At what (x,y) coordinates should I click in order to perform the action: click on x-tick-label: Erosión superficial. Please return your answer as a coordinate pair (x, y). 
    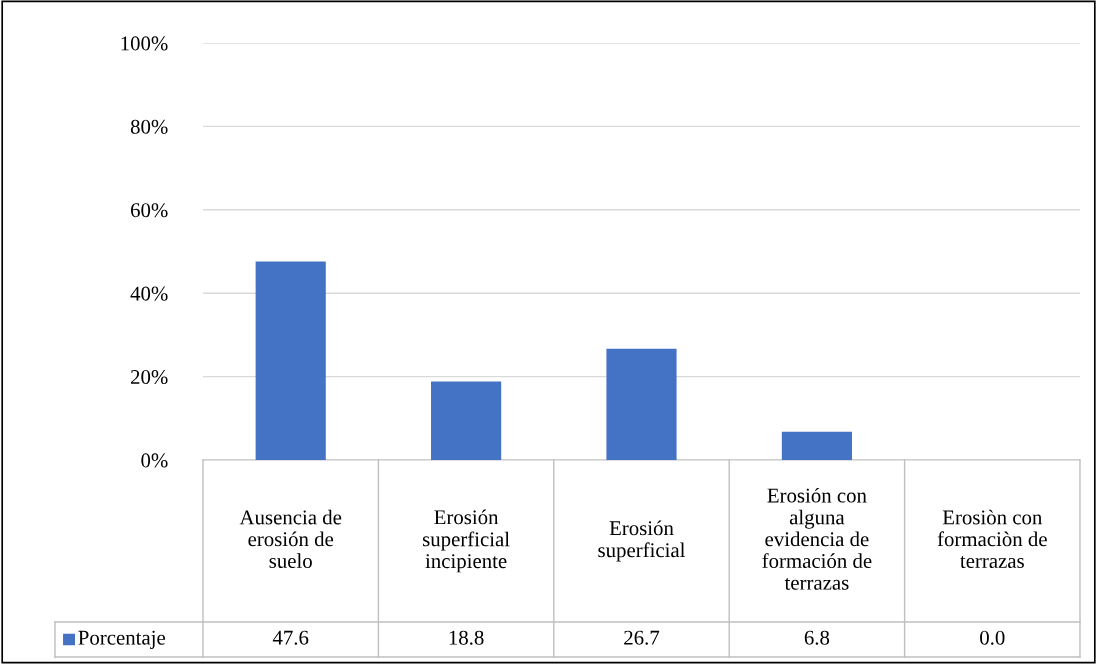
    Looking at the image, I should click on (642, 541).